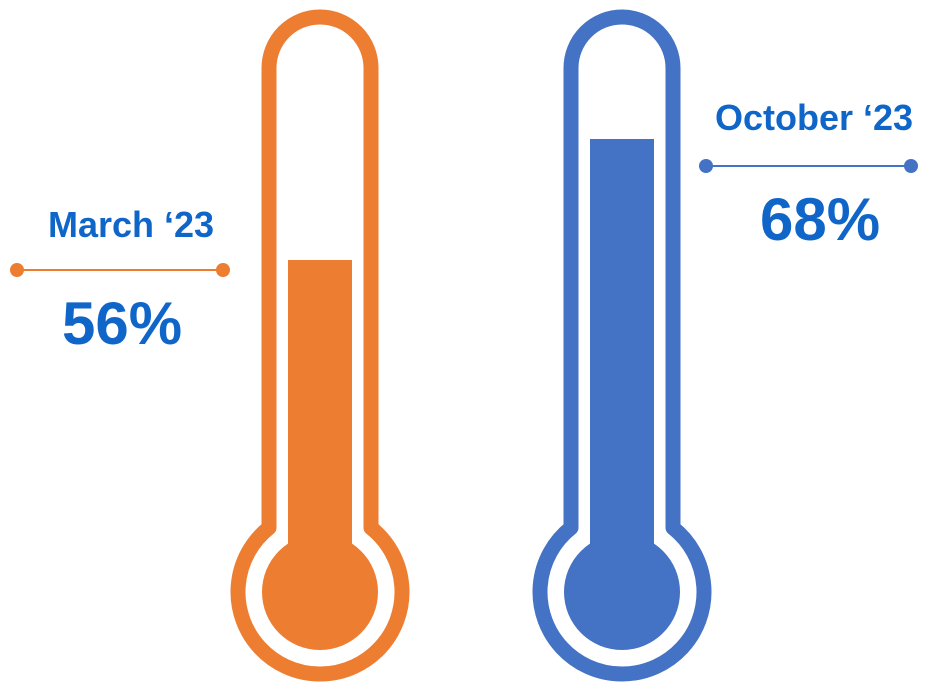 This screenshot has height=682, width=938. Describe the element at coordinates (808, 175) in the screenshot. I see `label-october: October ‘23 68%` at that location.